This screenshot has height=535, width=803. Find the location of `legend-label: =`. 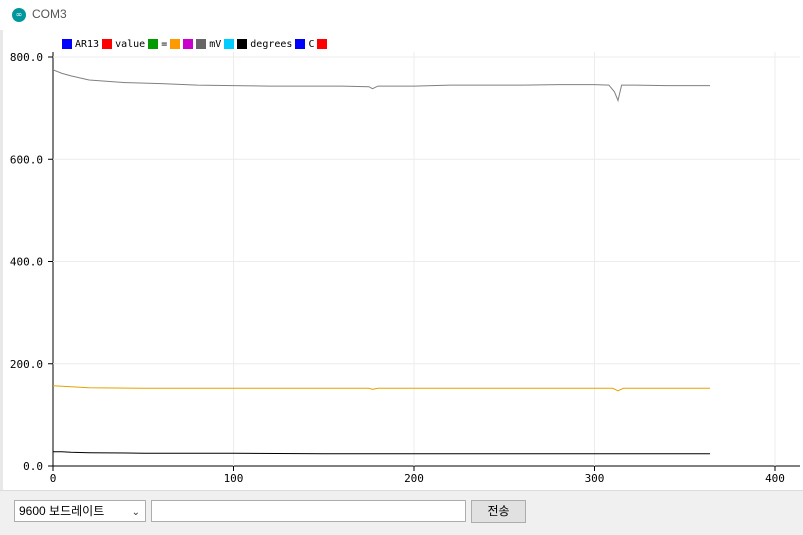

legend-label: = is located at coordinates (164, 44).